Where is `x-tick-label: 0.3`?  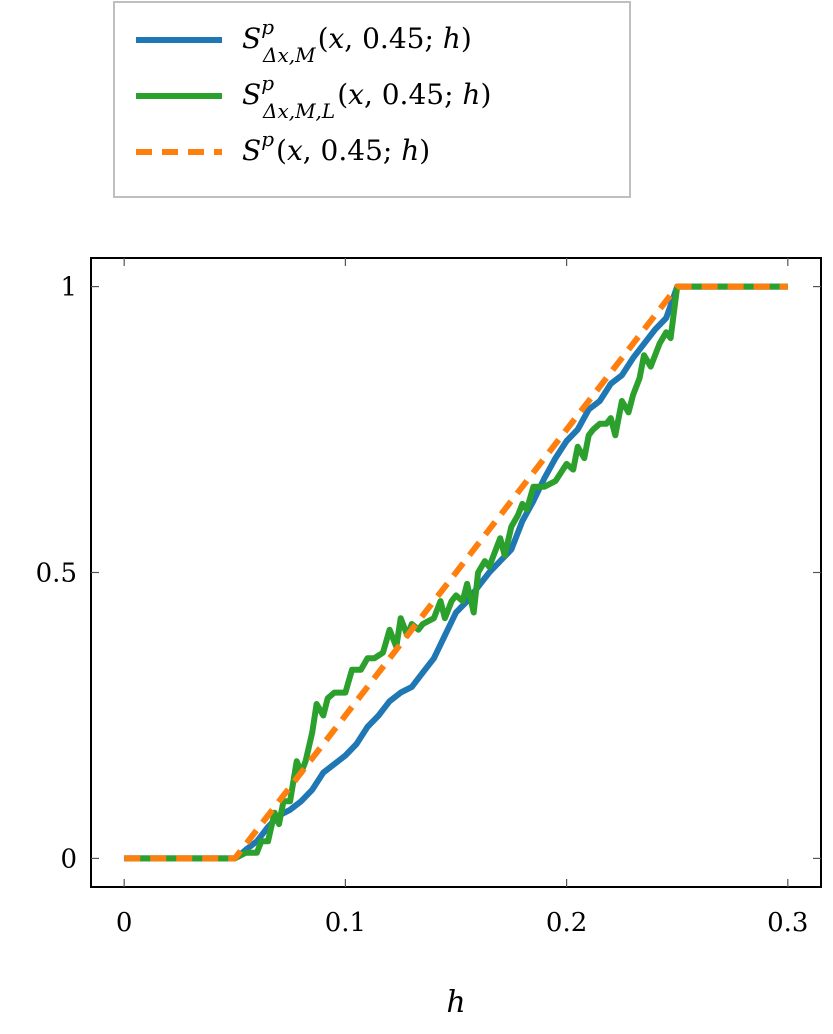 x-tick-label: 0.3 is located at coordinates (787, 923).